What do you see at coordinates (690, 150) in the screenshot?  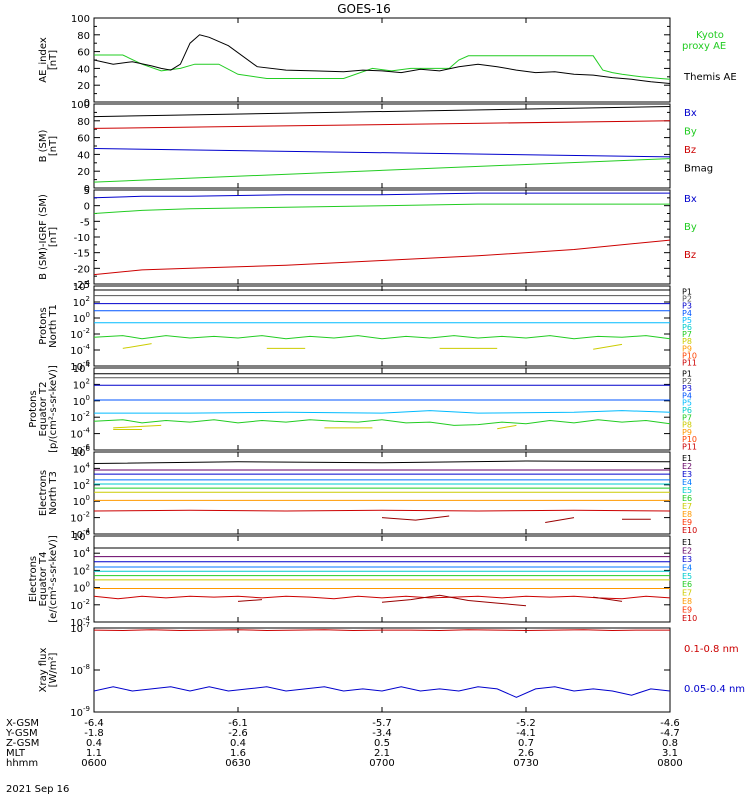 I see `legend-entry: Bz` at bounding box center [690, 150].